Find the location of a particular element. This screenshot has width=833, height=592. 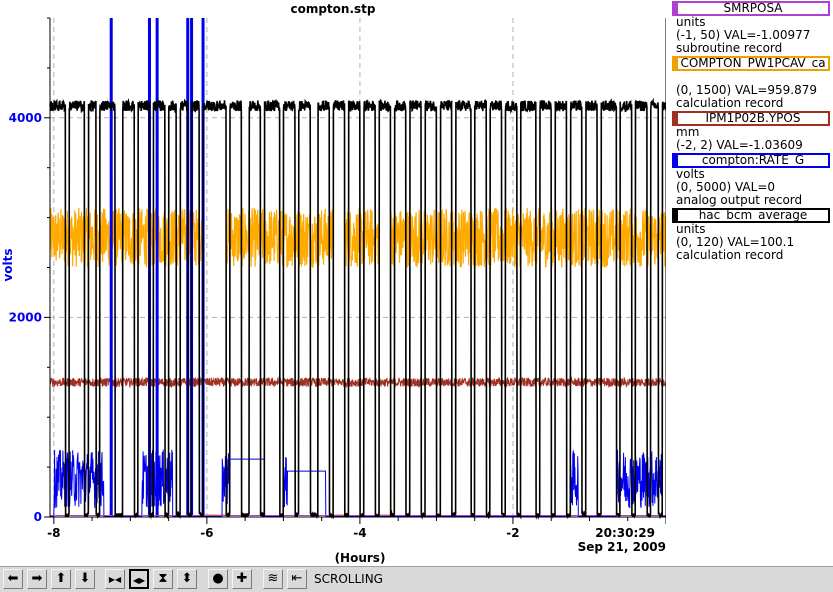

legend-series-name: compton:RATE_G is located at coordinates (751, 160).